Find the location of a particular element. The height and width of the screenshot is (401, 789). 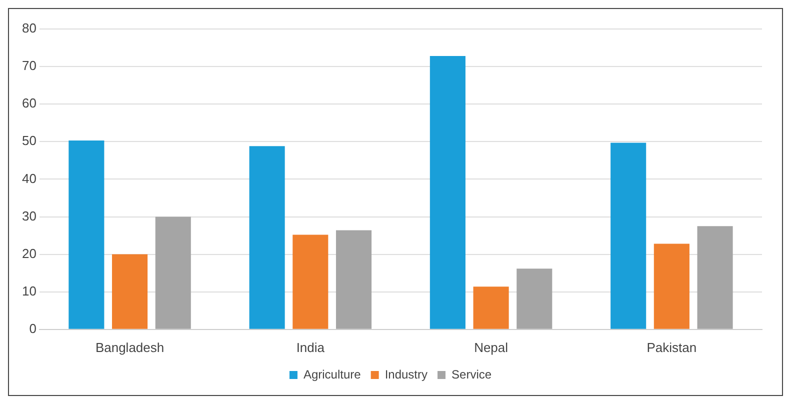

legend-label: Industry is located at coordinates (406, 374).